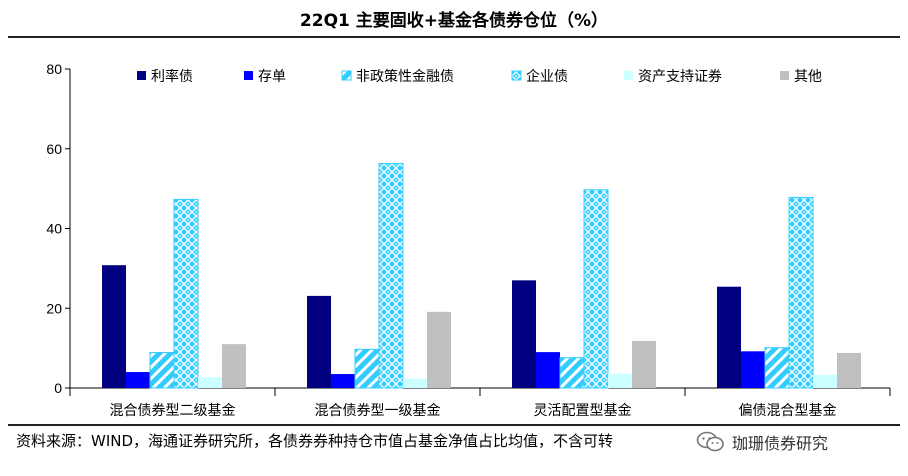 This screenshot has height=476, width=908. I want to click on wechat-icon, so click(710, 441).